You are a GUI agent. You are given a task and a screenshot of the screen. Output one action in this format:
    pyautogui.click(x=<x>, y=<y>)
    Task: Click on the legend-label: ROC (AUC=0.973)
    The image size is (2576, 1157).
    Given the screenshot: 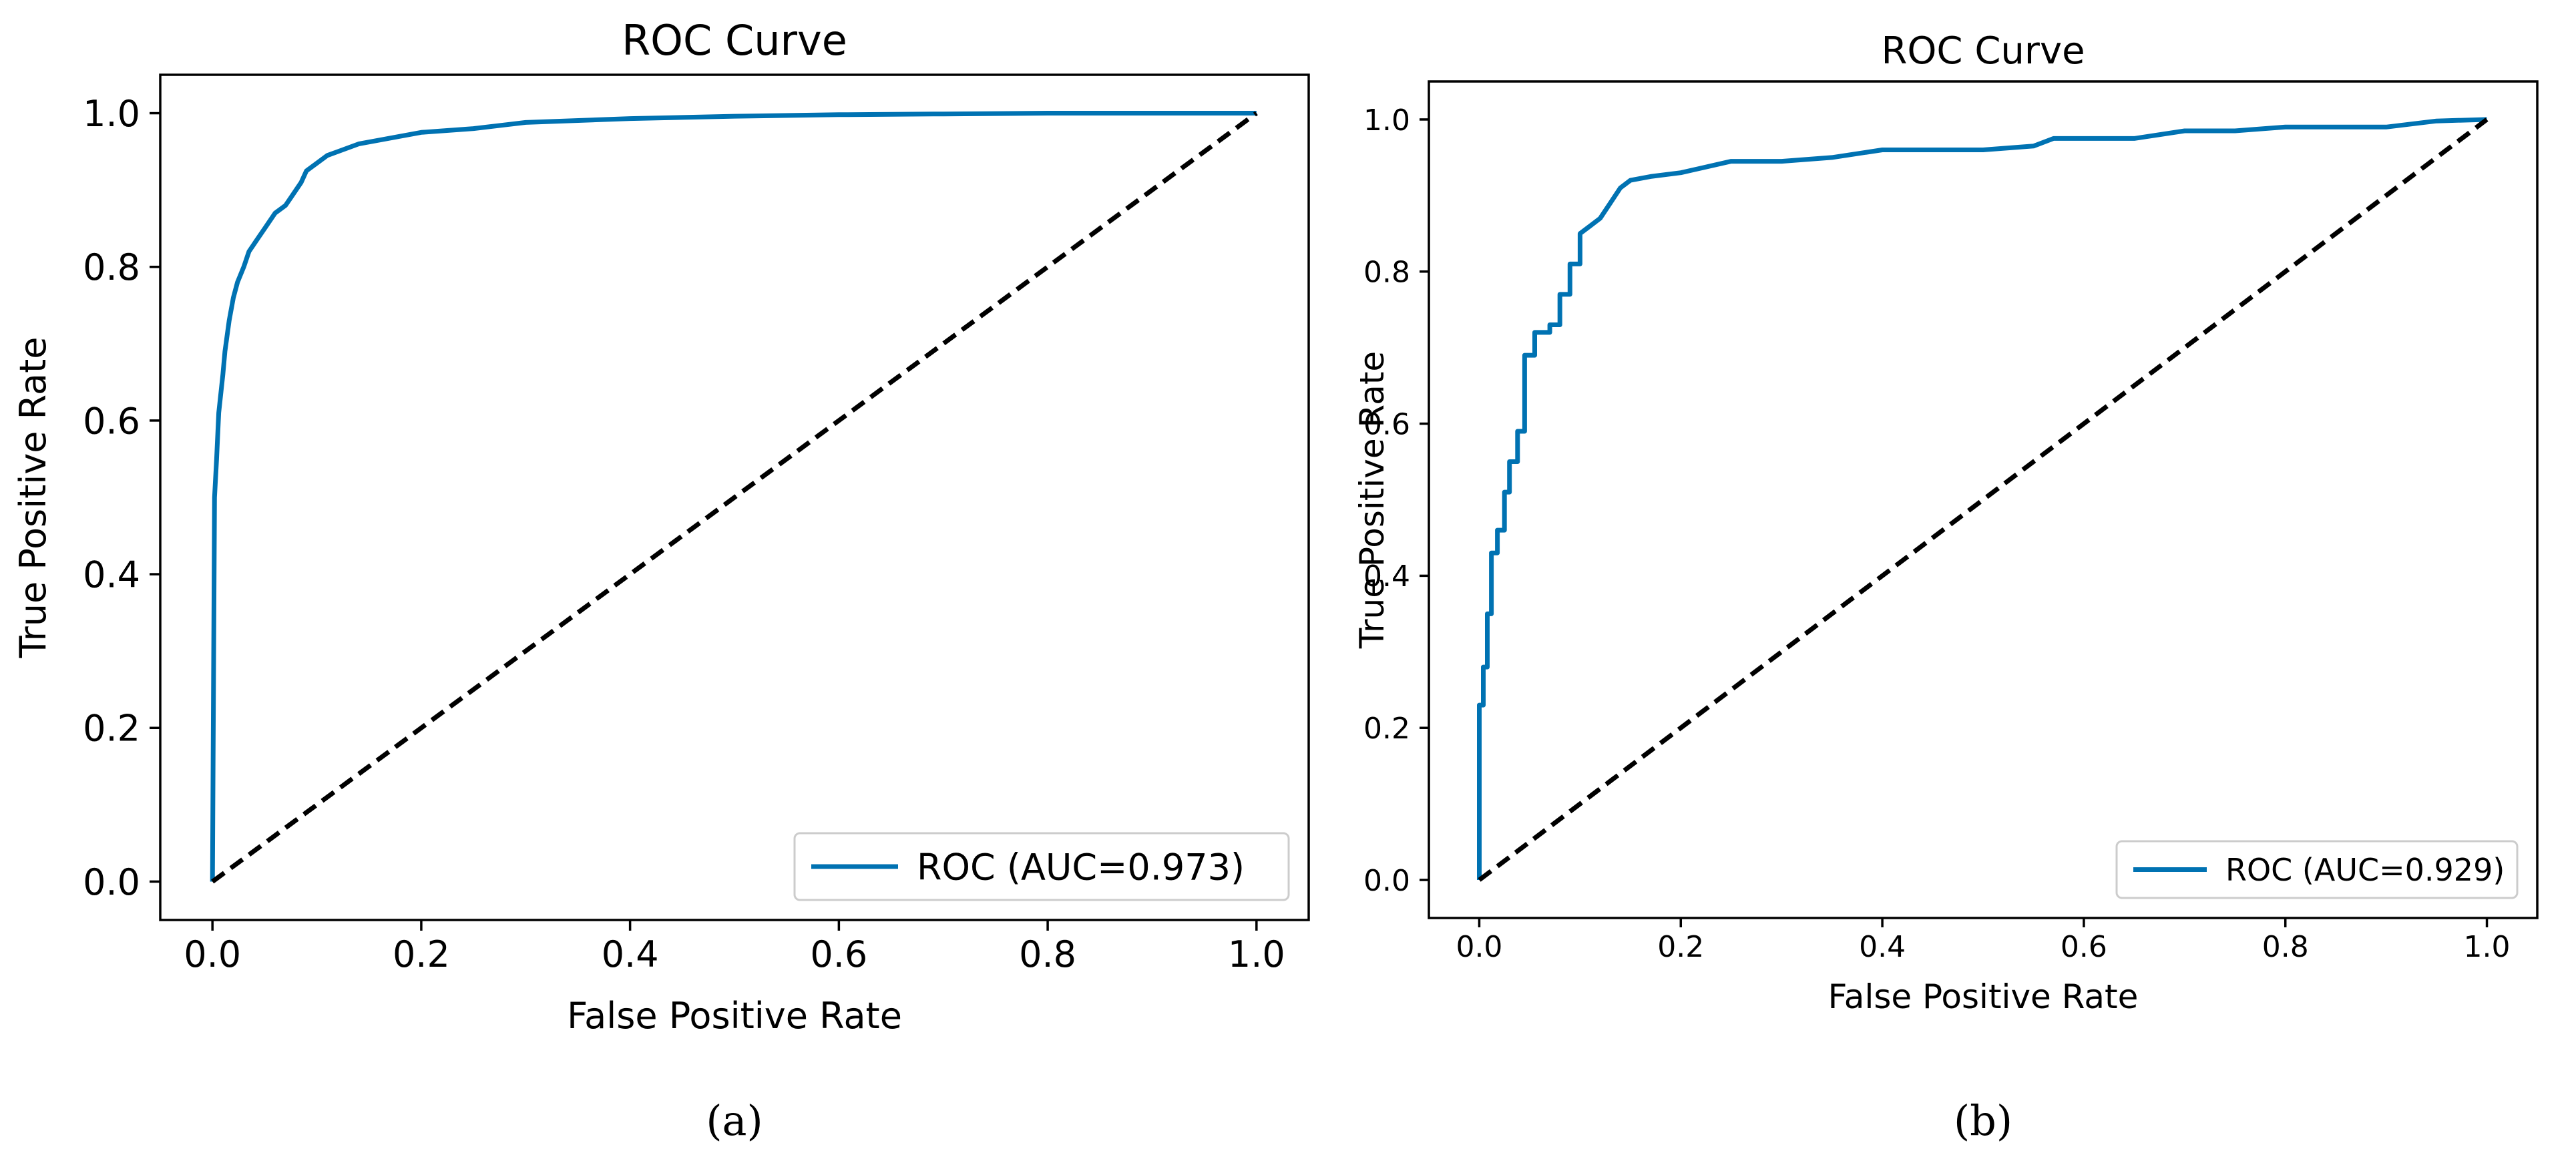 What is the action you would take?
    pyautogui.click(x=1081, y=867)
    